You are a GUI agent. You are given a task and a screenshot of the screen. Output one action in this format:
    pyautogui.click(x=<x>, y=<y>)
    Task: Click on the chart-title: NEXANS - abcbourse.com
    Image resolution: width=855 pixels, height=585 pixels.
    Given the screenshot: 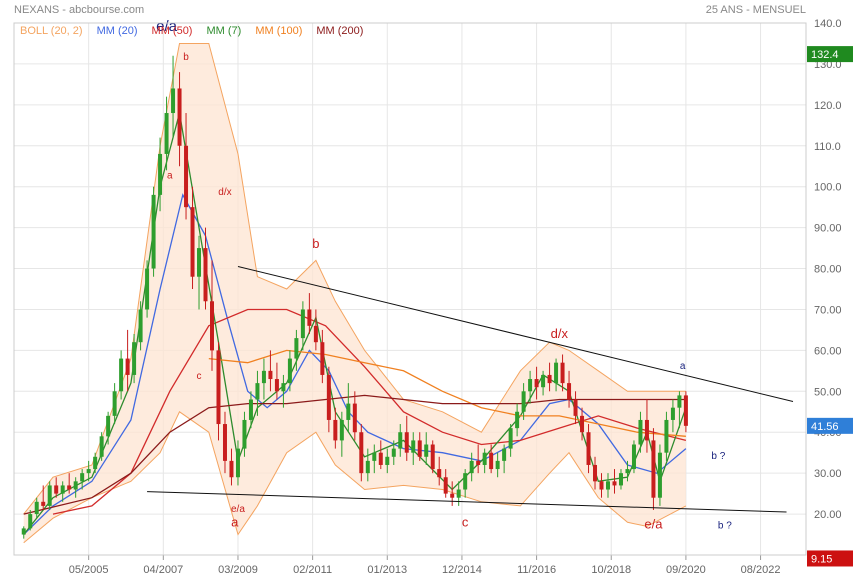 What is the action you would take?
    pyautogui.click(x=79, y=10)
    